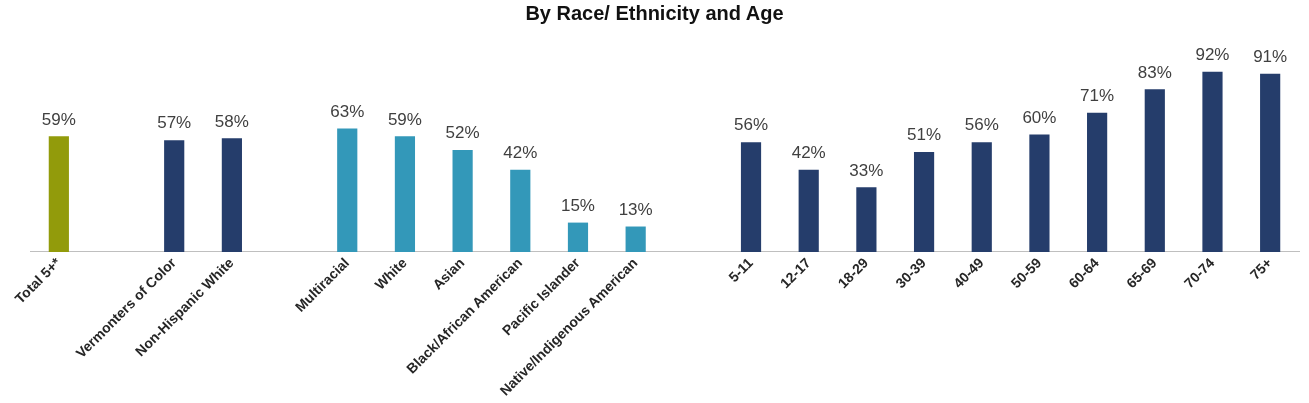 This screenshot has width=1309, height=403. I want to click on data-label: 33%, so click(866, 170).